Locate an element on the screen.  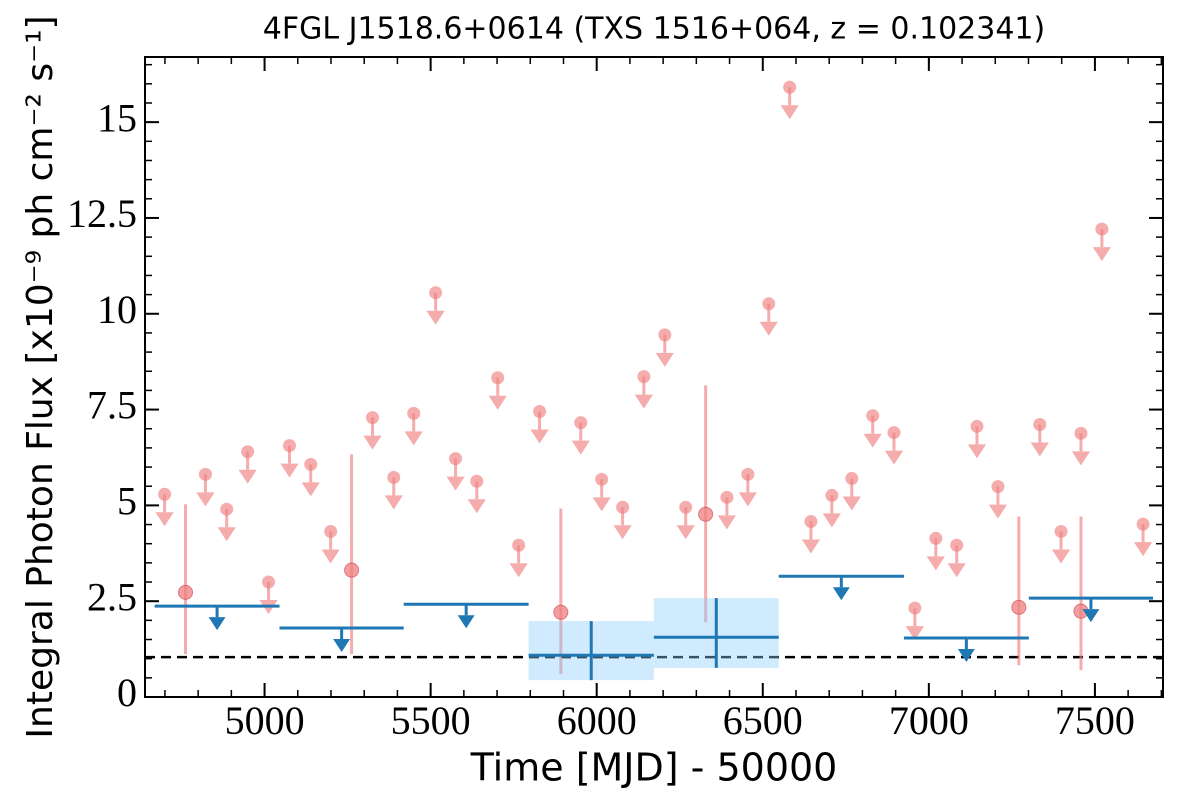
y-tick-label: 7.5 is located at coordinates (112, 405).